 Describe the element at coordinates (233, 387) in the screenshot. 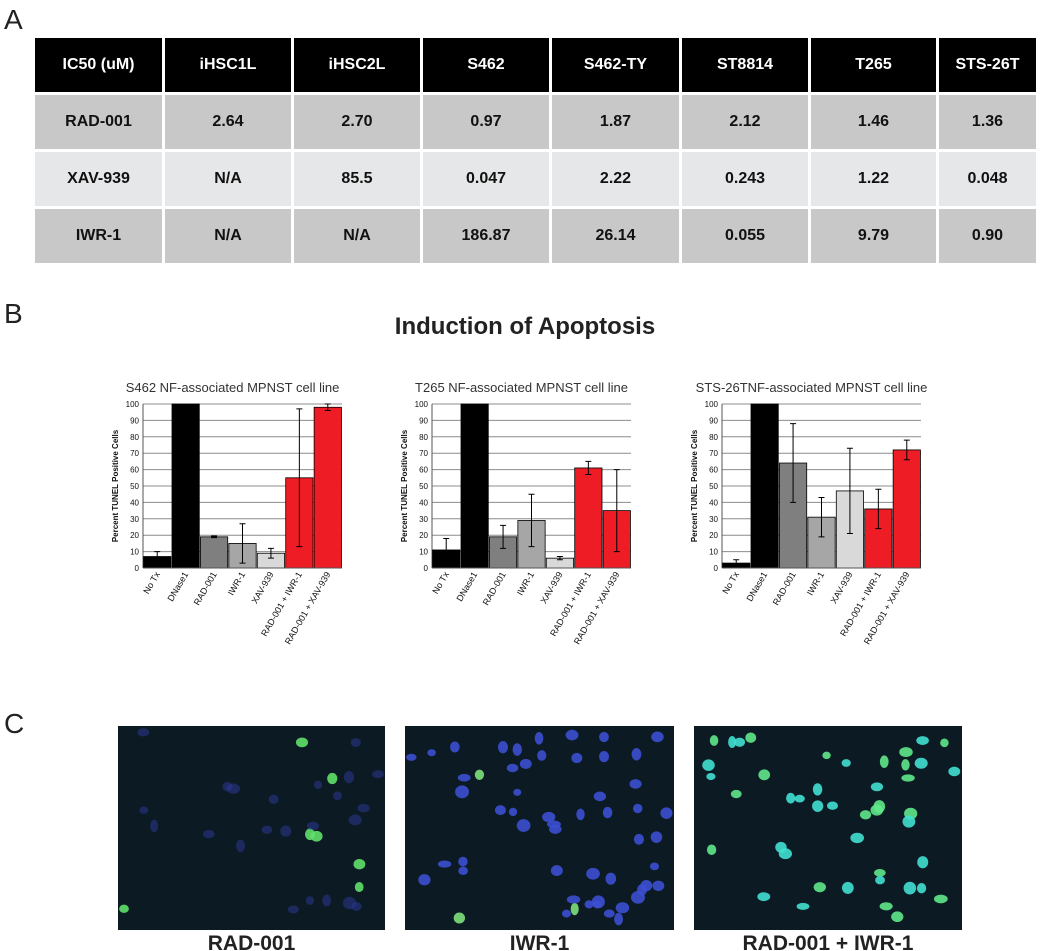

I see `chart-title: S462 NF-associated MPNST cell line` at that location.